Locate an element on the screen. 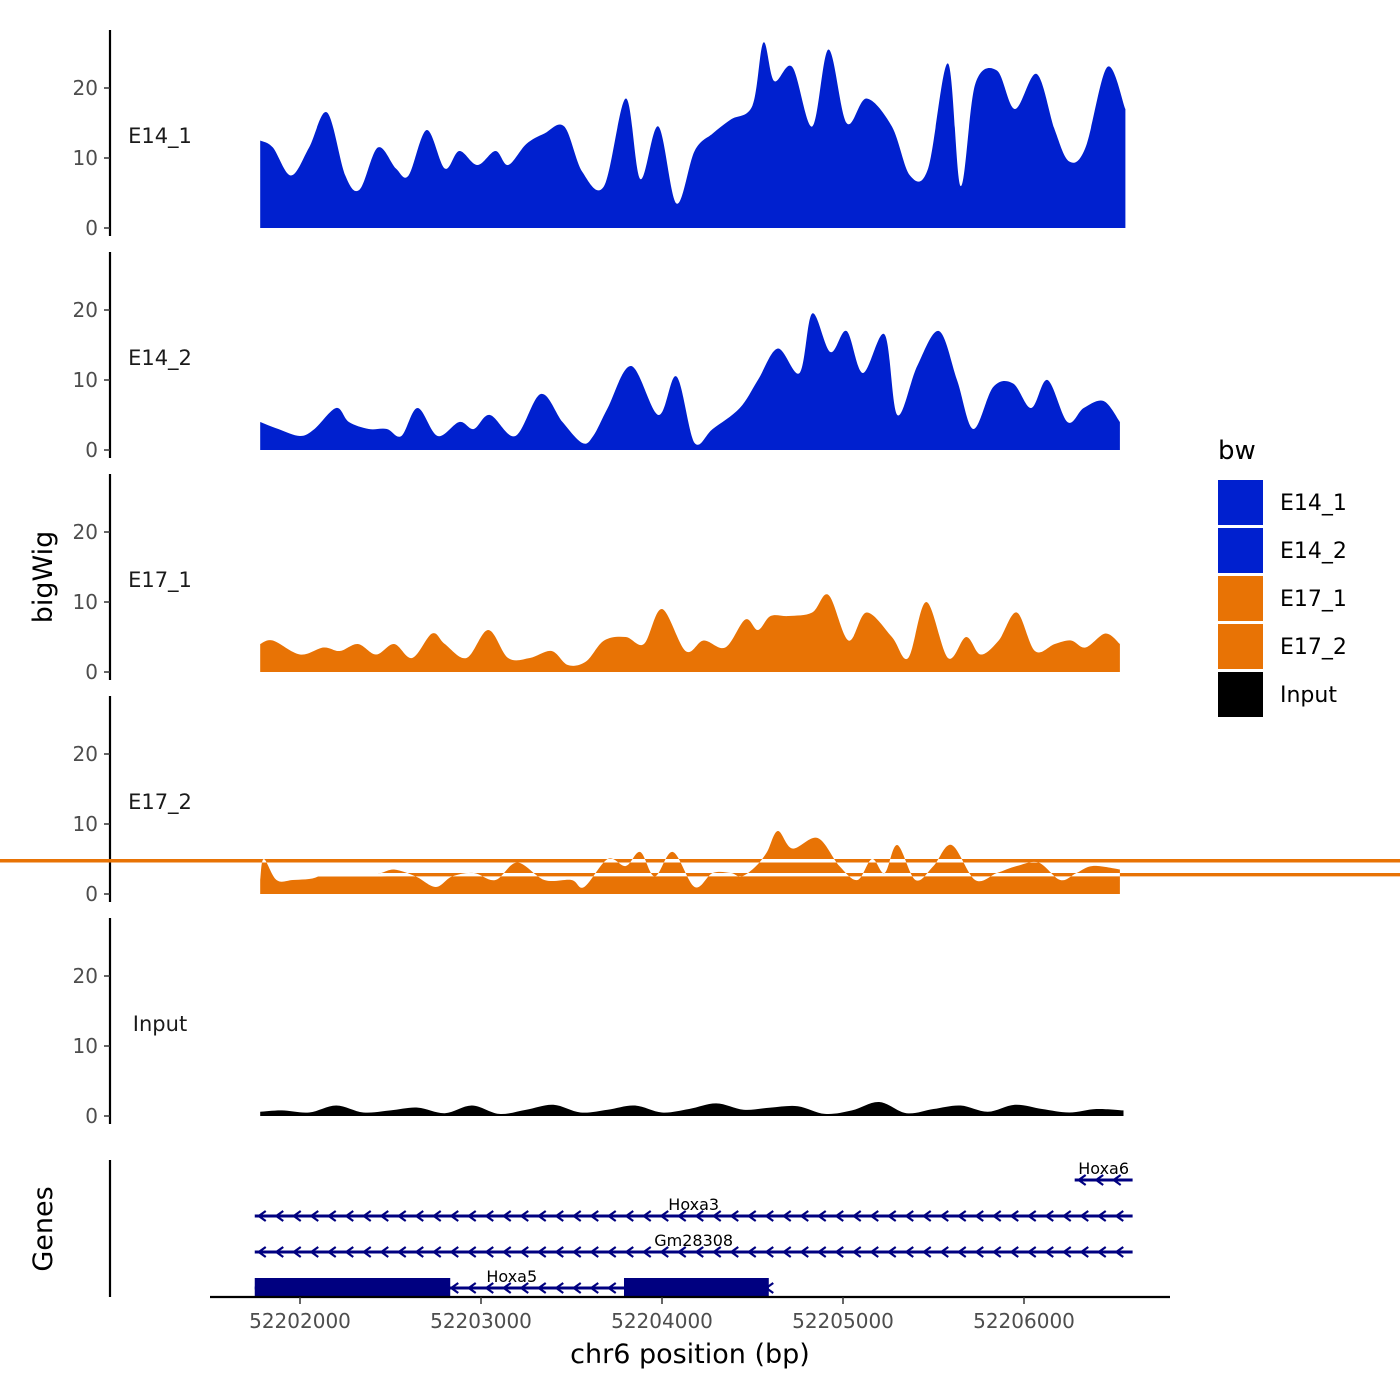  x-tick-label: 52203000 is located at coordinates (481, 1321).